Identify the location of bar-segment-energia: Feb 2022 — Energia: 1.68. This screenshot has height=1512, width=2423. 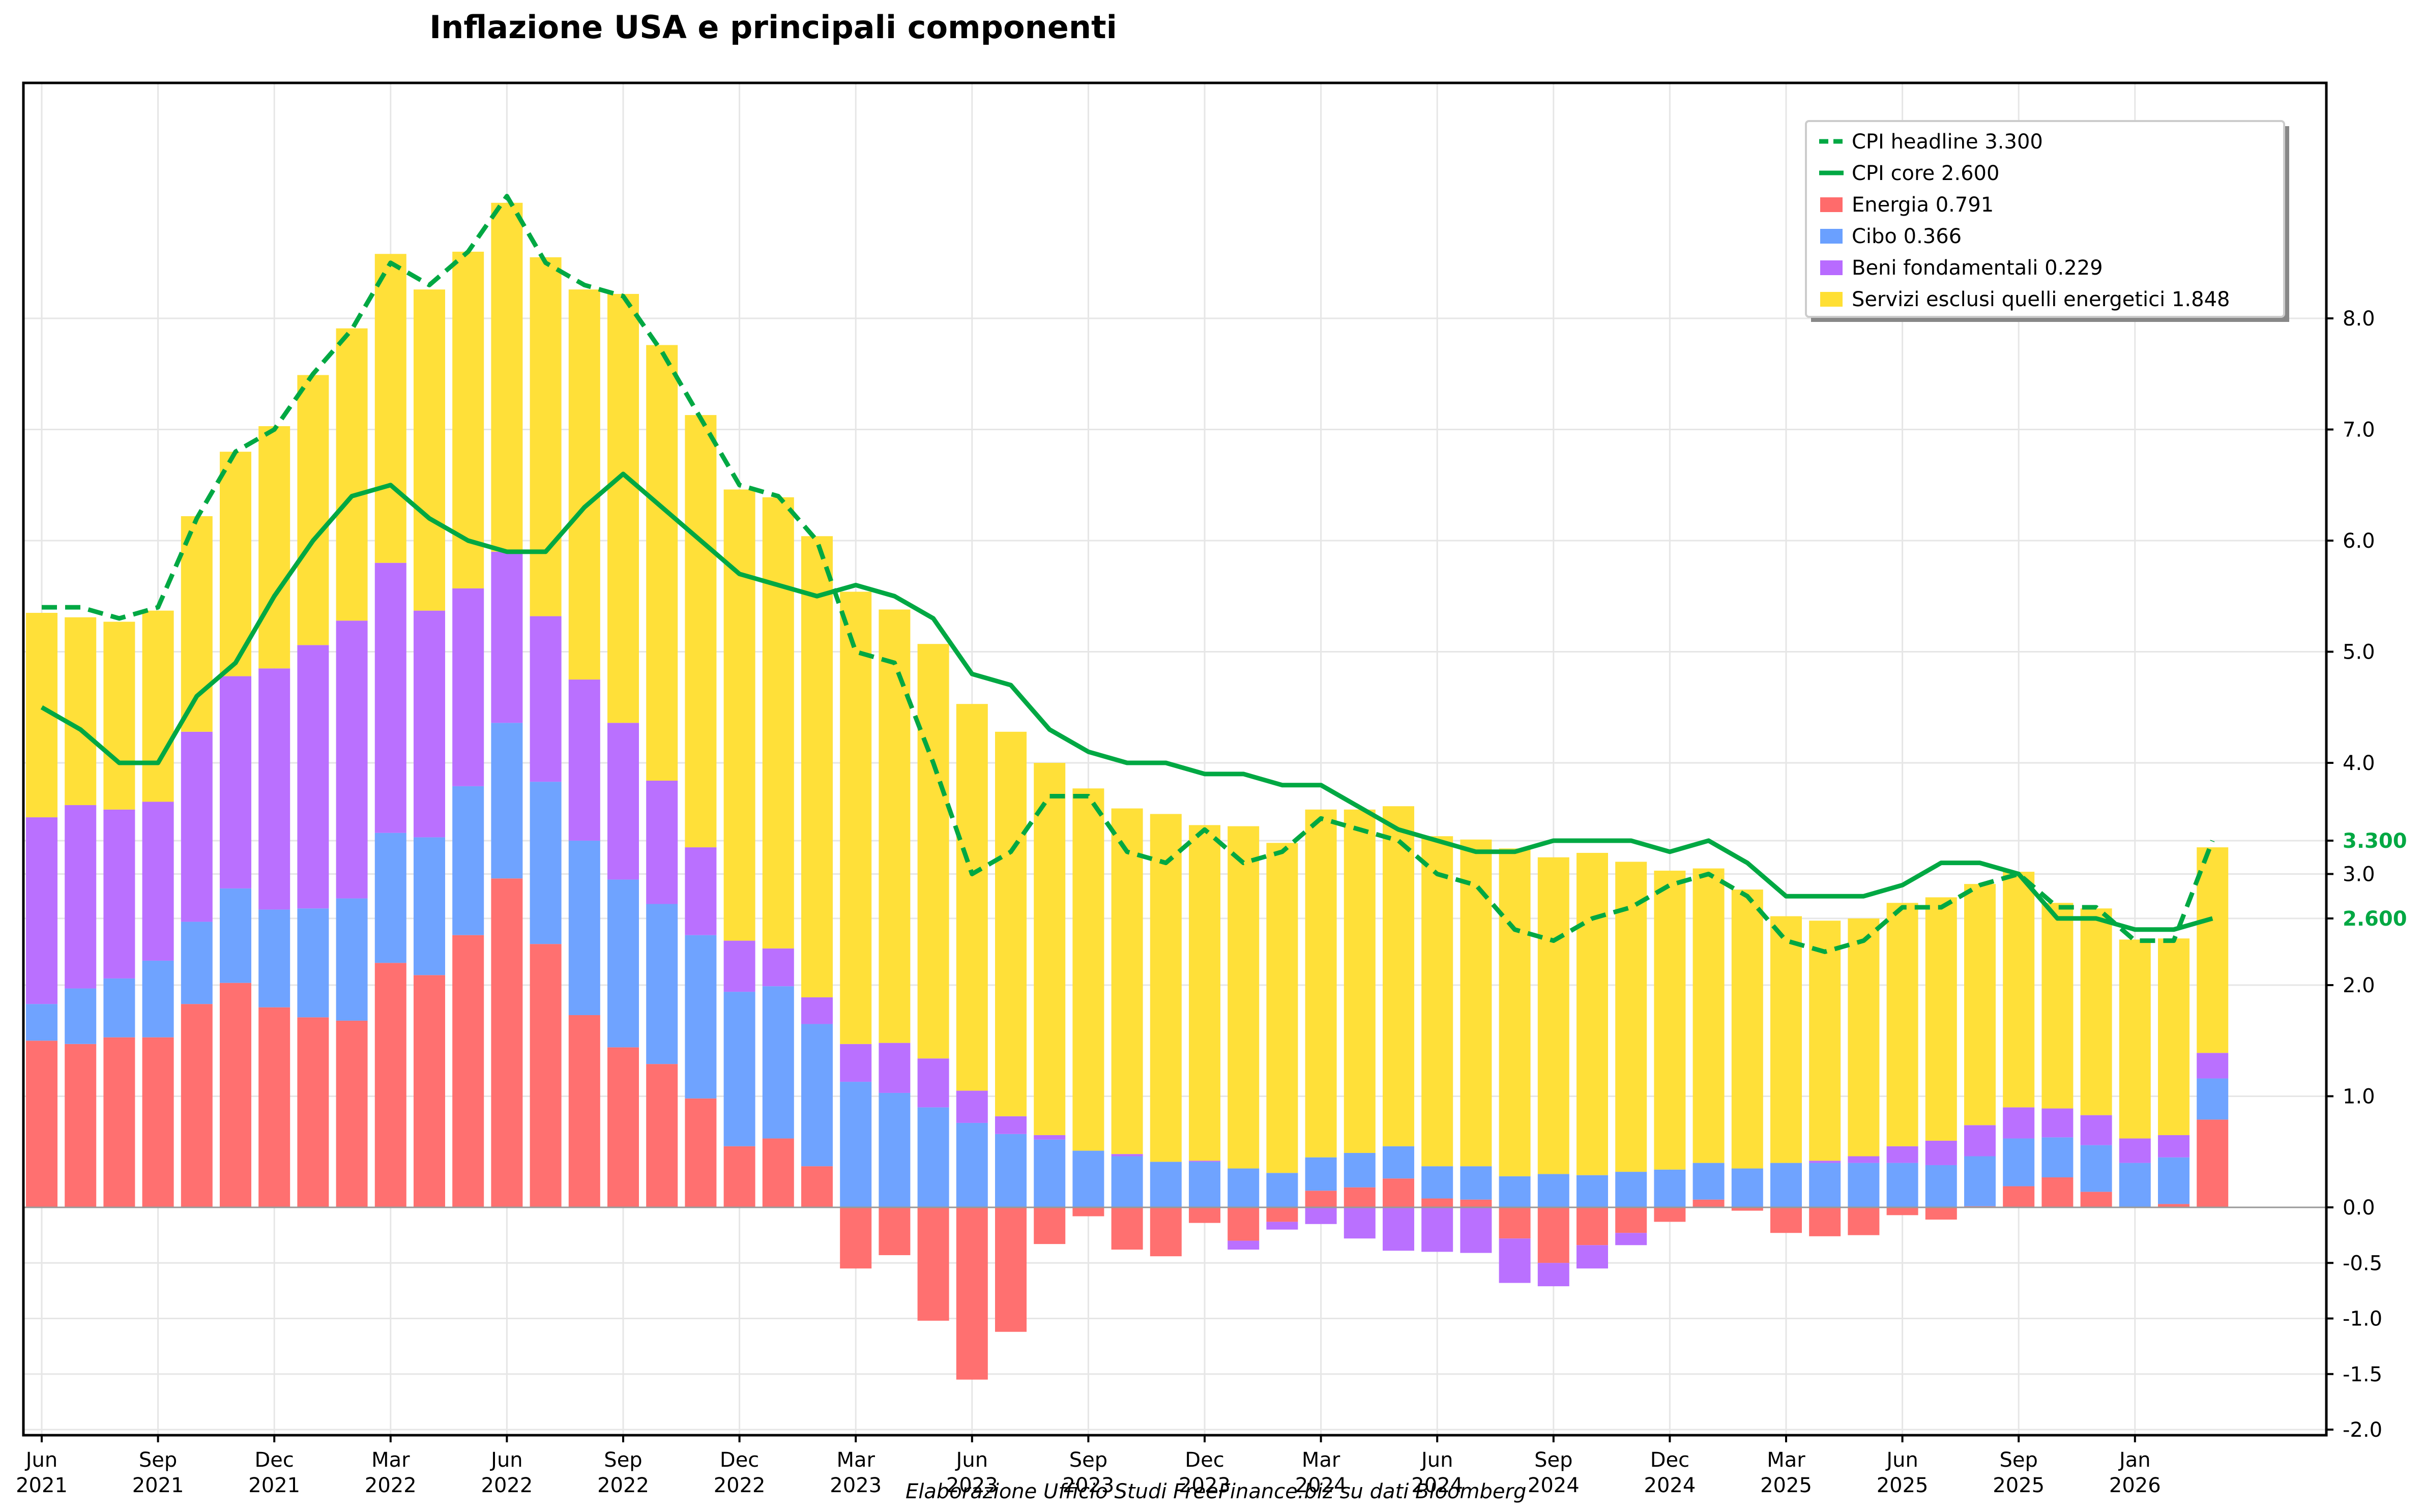
(352, 1113).